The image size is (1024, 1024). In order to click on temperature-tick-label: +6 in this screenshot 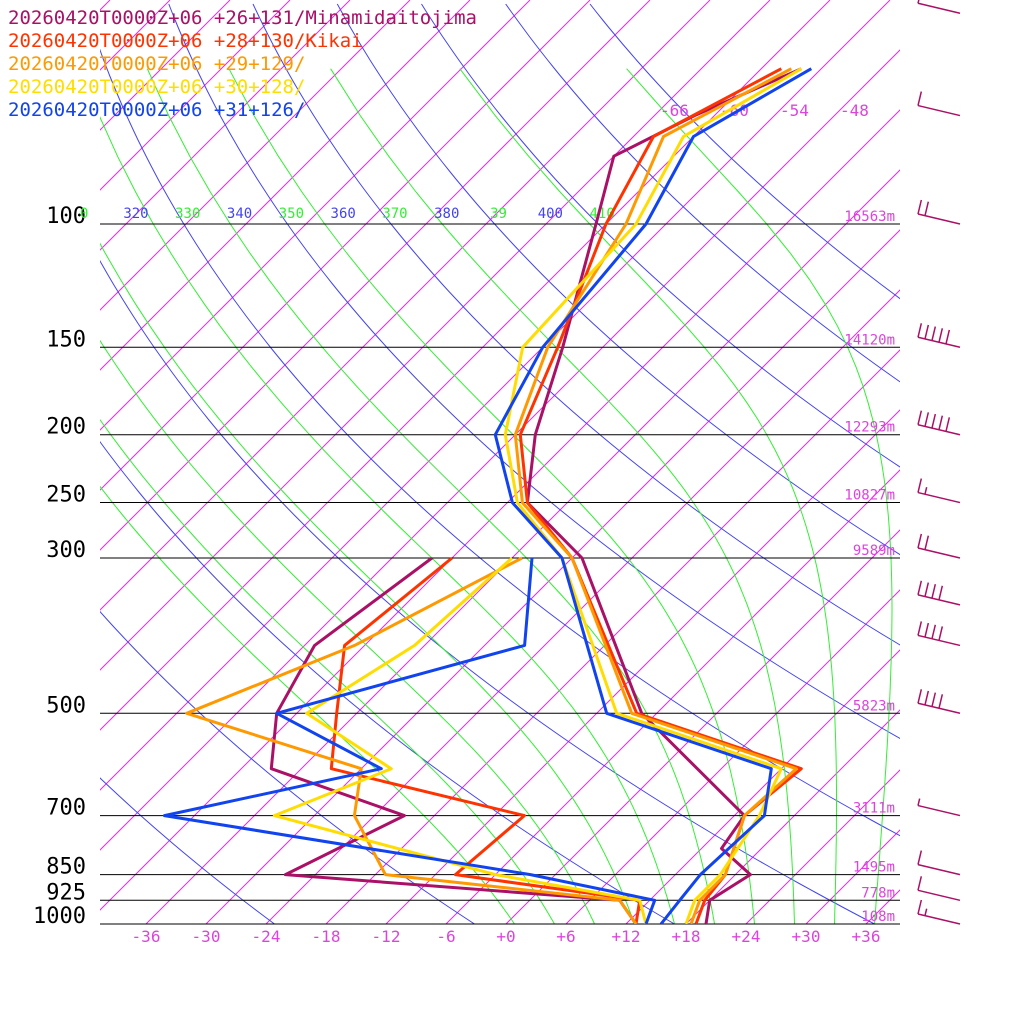, I will do `click(565, 936)`.